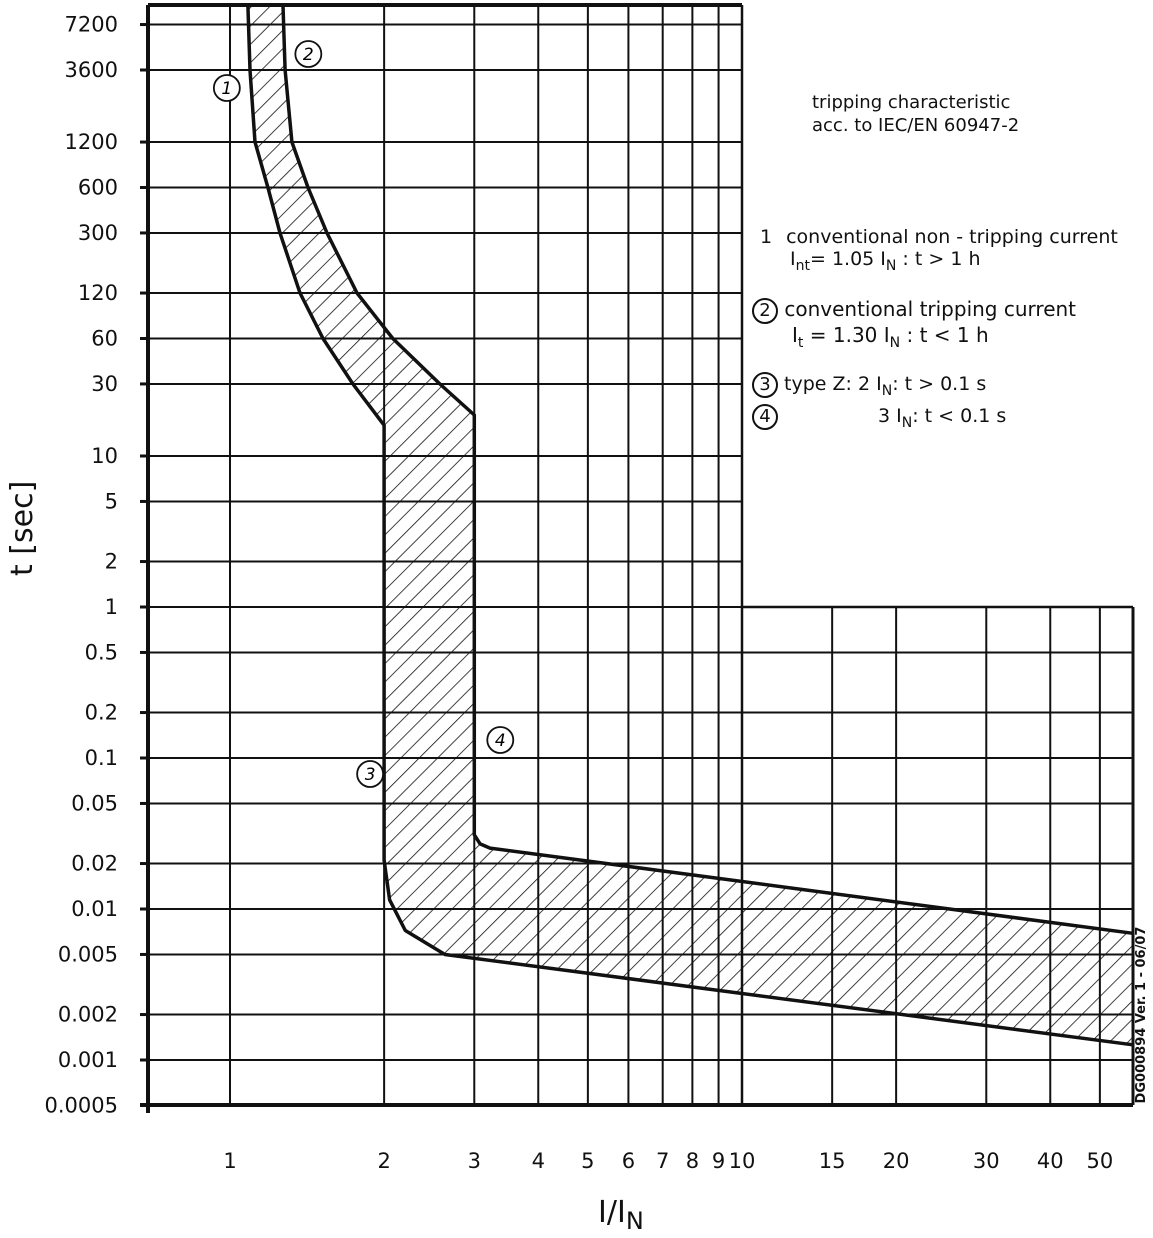 This screenshot has height=1238, width=1153. What do you see at coordinates (81, 1105) in the screenshot?
I see `y-tick-label: 0.0005` at bounding box center [81, 1105].